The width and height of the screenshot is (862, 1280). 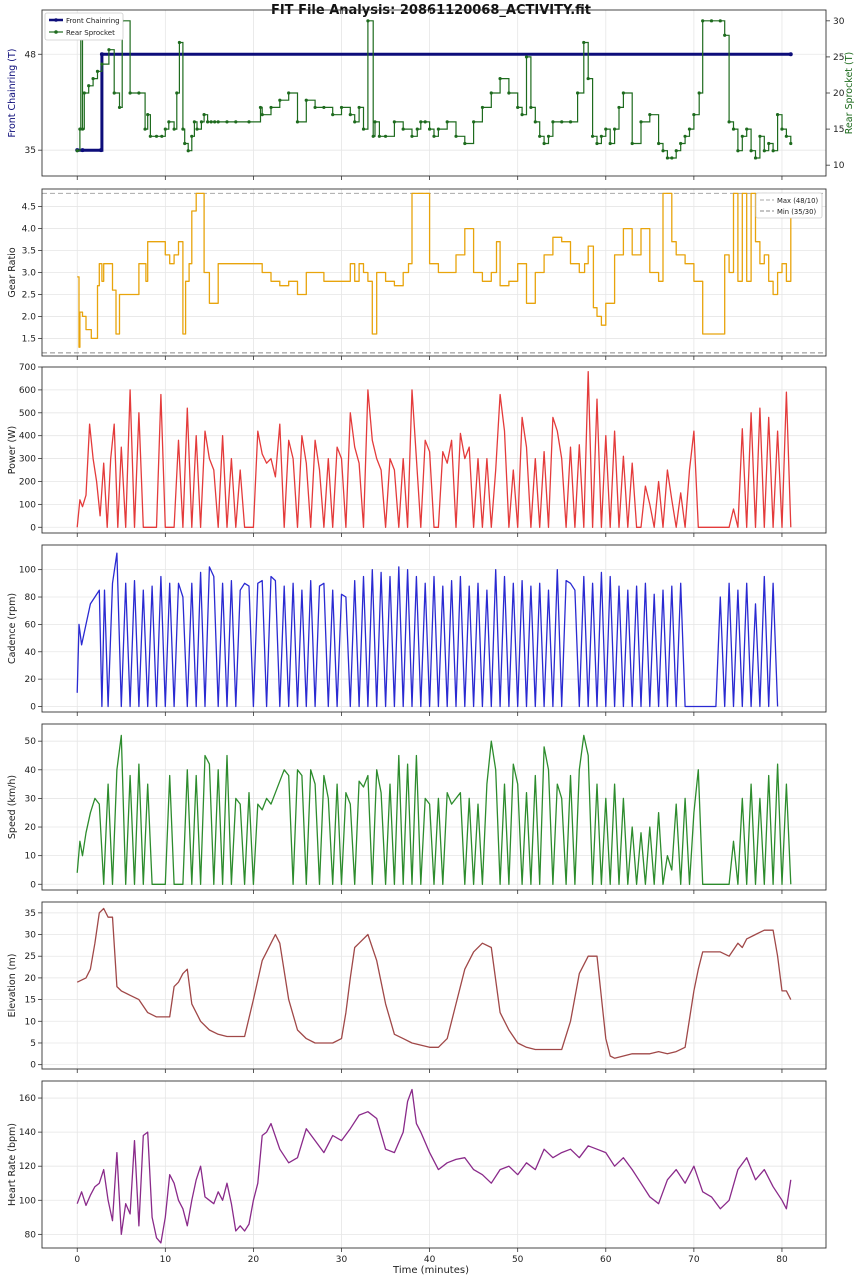 What do you see at coordinates (30, 957) in the screenshot?
I see `y-tick-label: 25` at bounding box center [30, 957].